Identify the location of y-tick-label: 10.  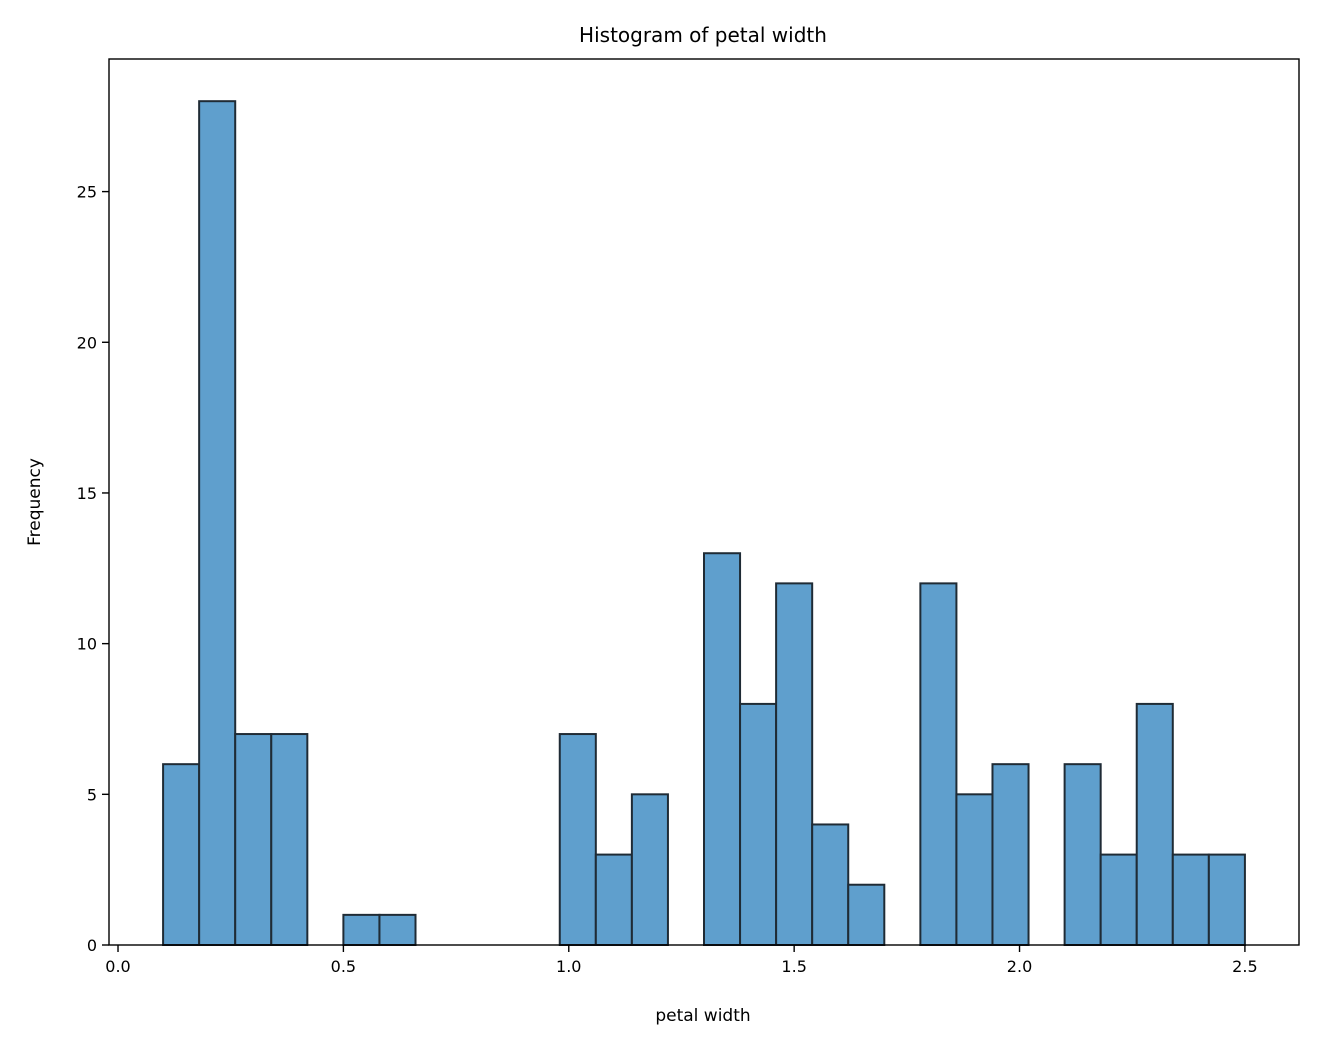
(87, 644).